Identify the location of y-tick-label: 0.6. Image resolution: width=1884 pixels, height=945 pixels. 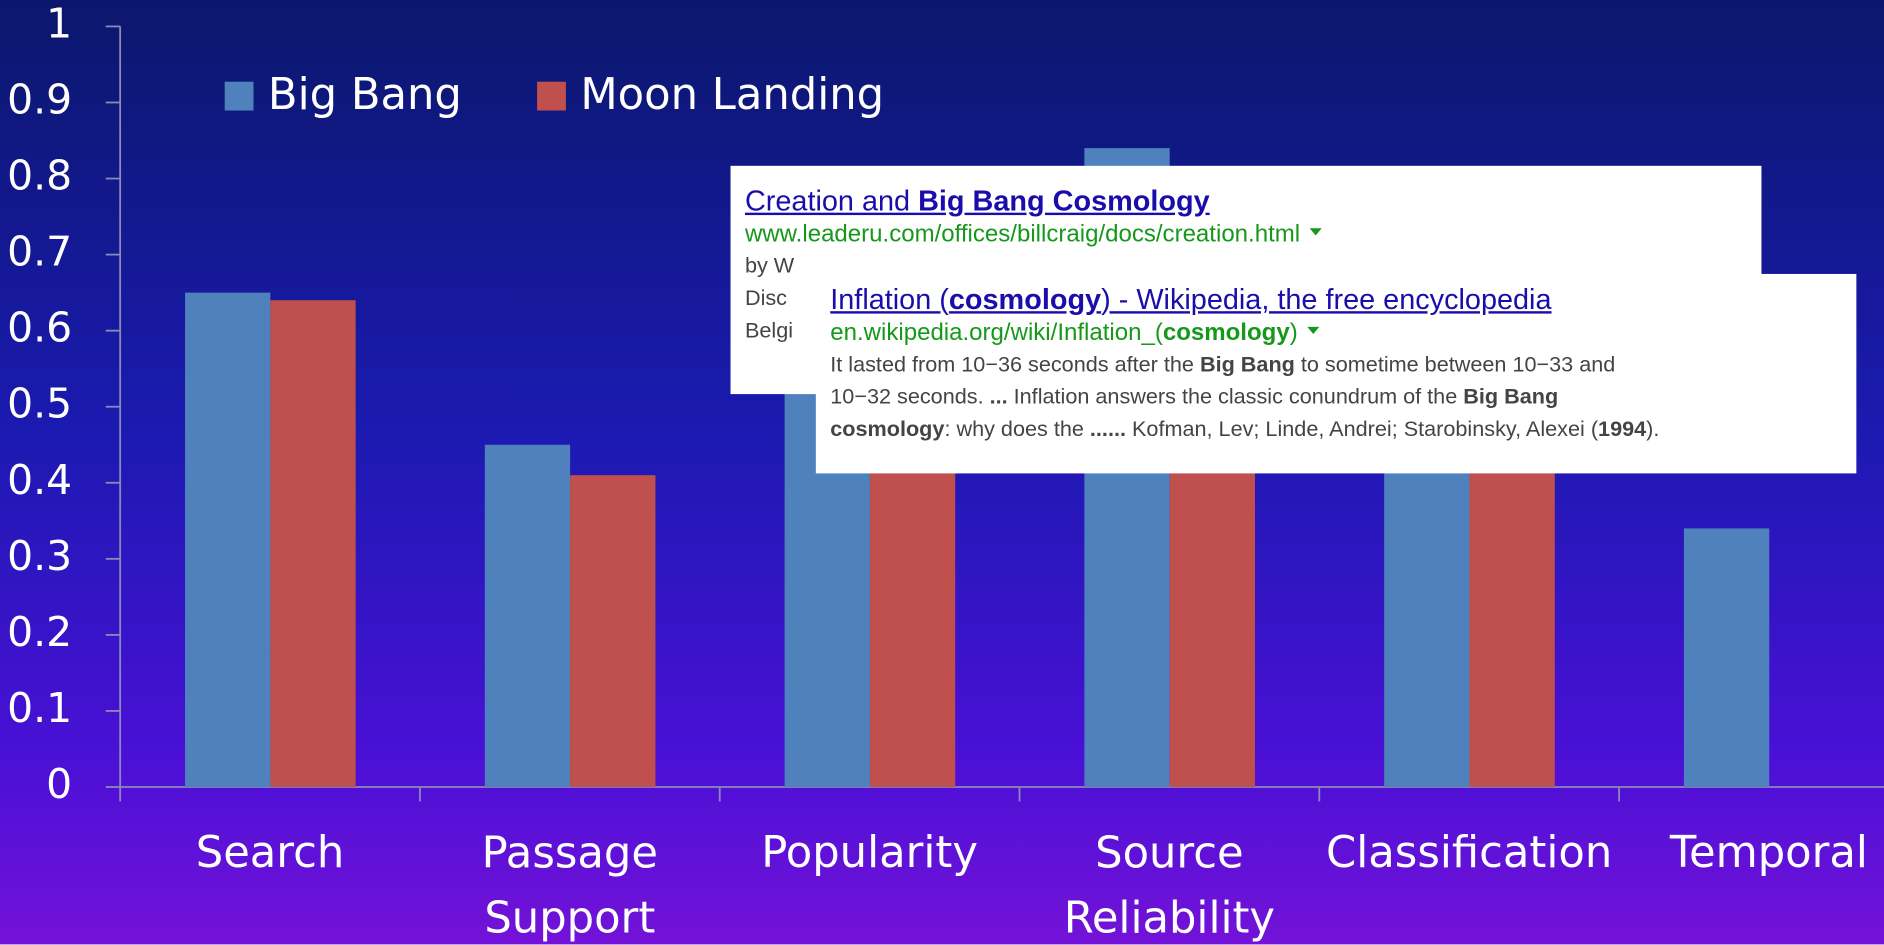
(39, 328).